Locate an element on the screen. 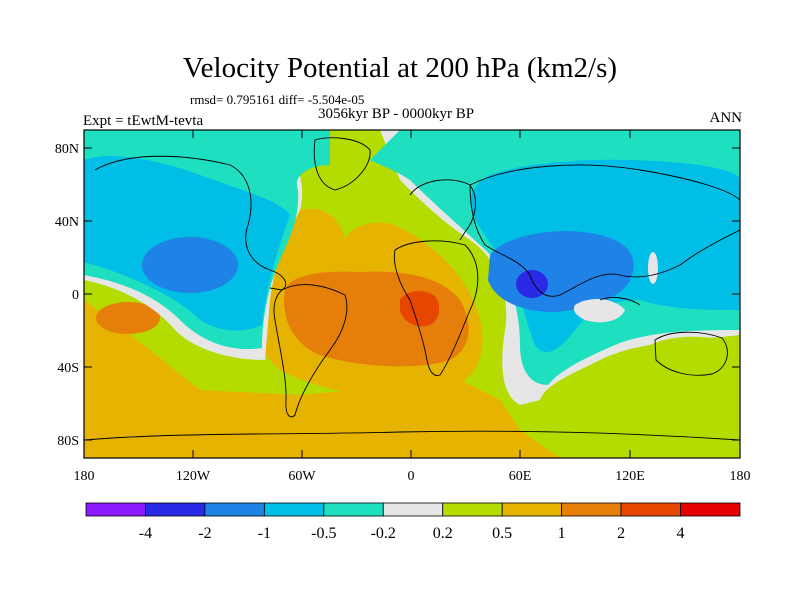 Image resolution: width=800 pixels, height=600 pixels. lat-labels: 80N 40N 0 40S 80S is located at coordinates (67, 295).